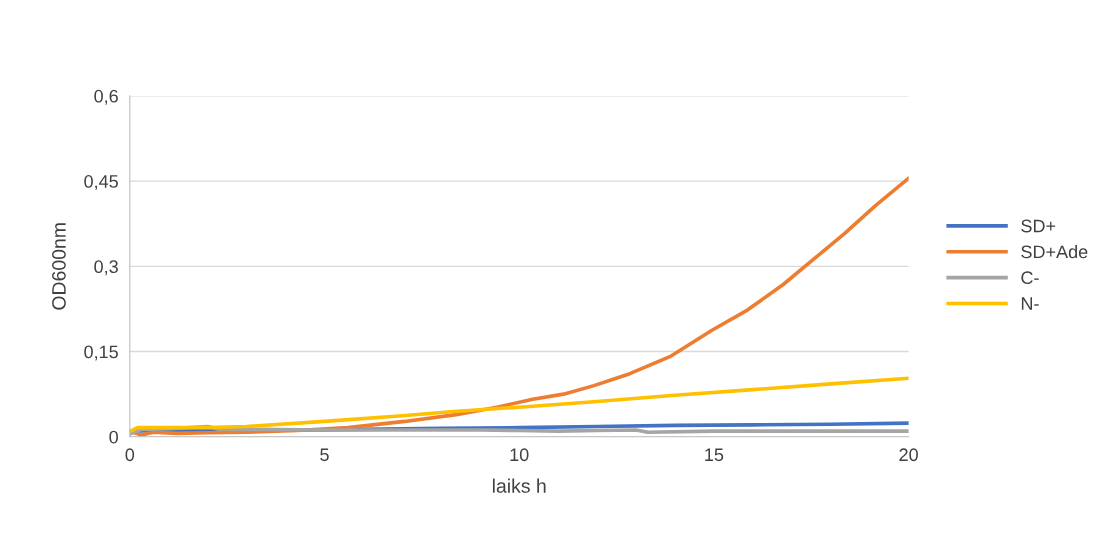 This screenshot has height=548, width=1100. I want to click on y-tick-label: 0, so click(113, 437).